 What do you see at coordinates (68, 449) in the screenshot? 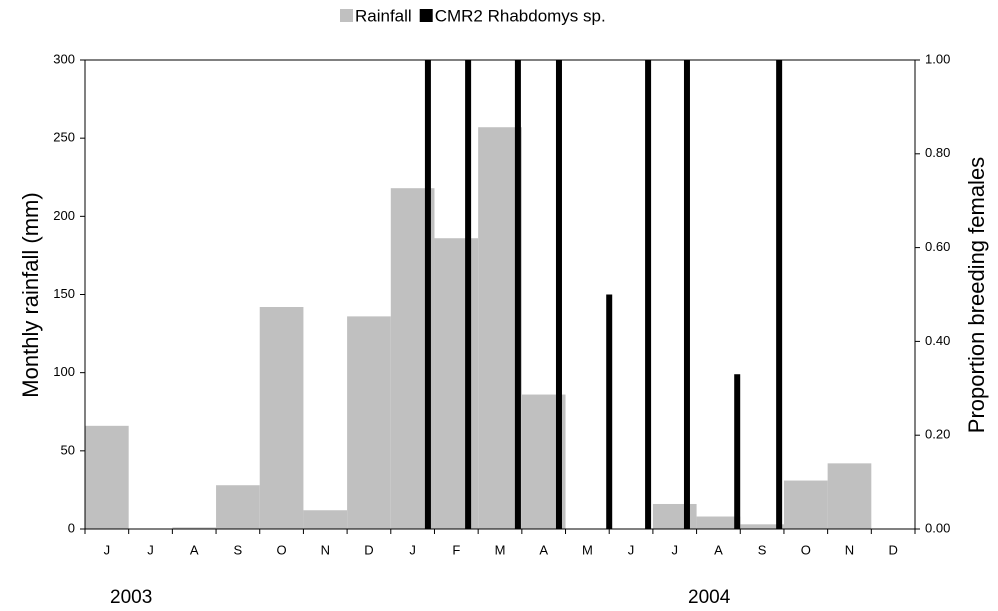
I see `y-tick-label: 50` at bounding box center [68, 449].